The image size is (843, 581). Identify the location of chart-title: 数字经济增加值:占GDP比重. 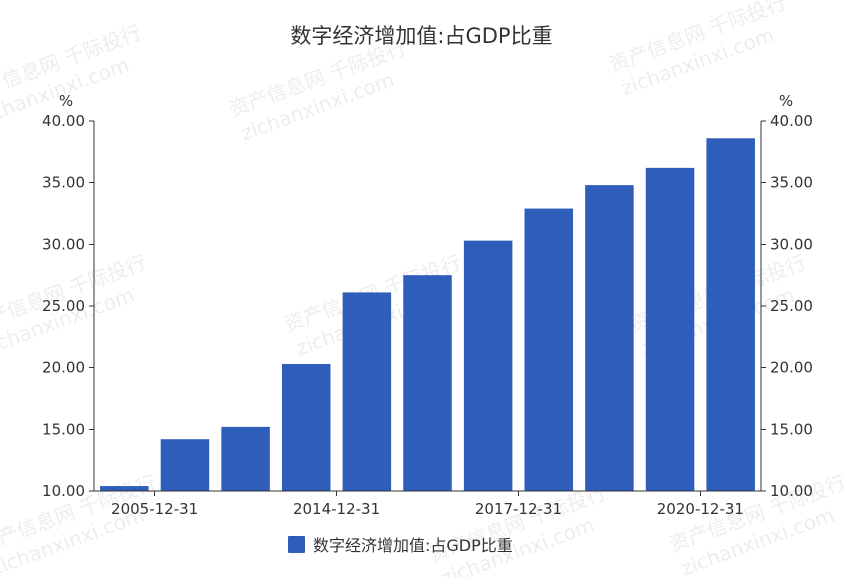
(421, 36).